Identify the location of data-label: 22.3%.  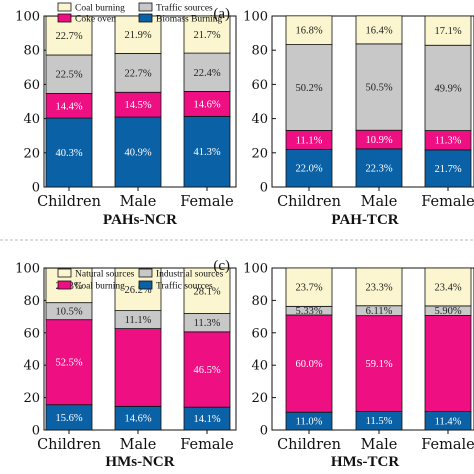
(378, 168).